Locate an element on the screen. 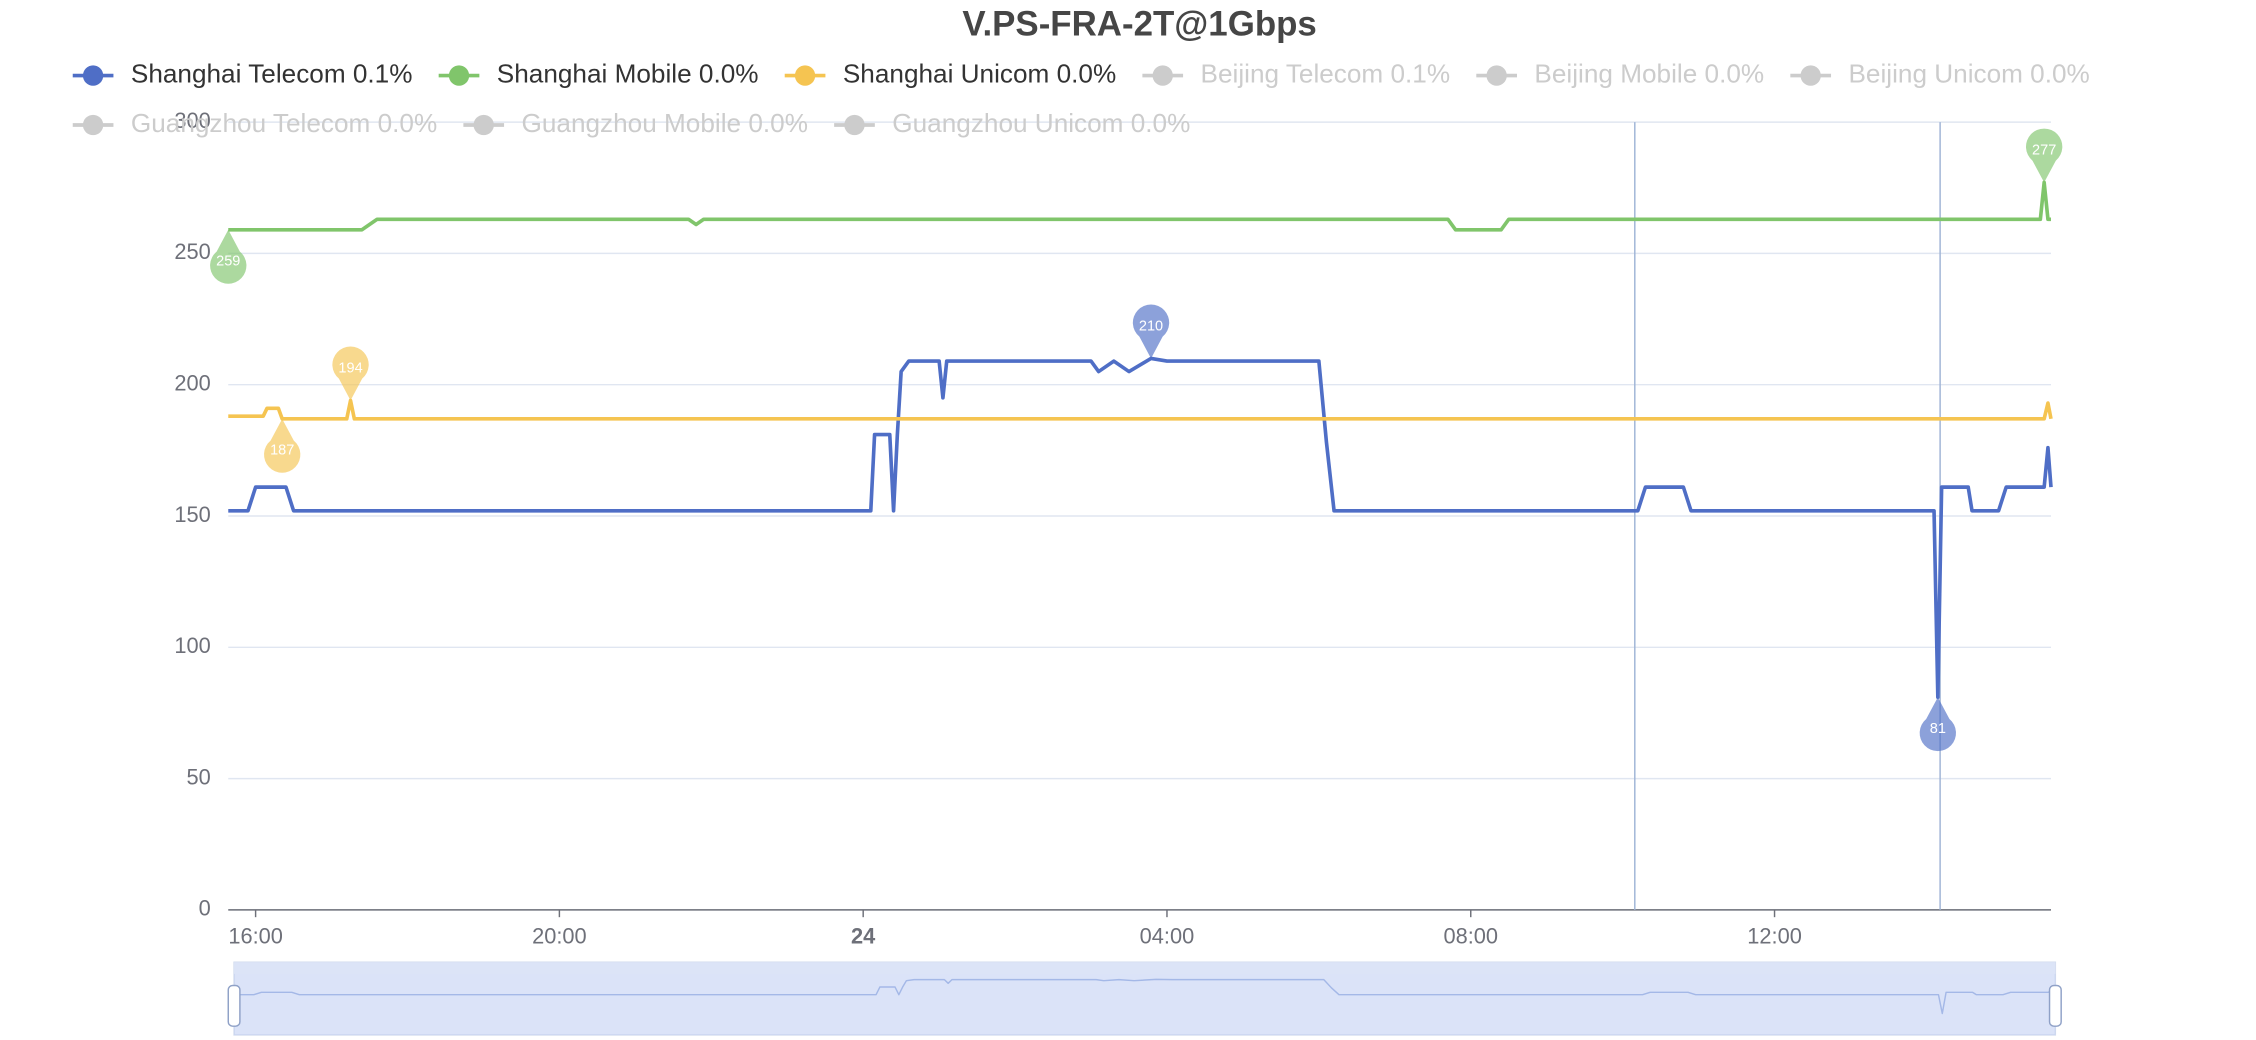 Image resolution: width=2256 pixels, height=1040 pixels. data-zoom-selection is located at coordinates (1145, 1004).